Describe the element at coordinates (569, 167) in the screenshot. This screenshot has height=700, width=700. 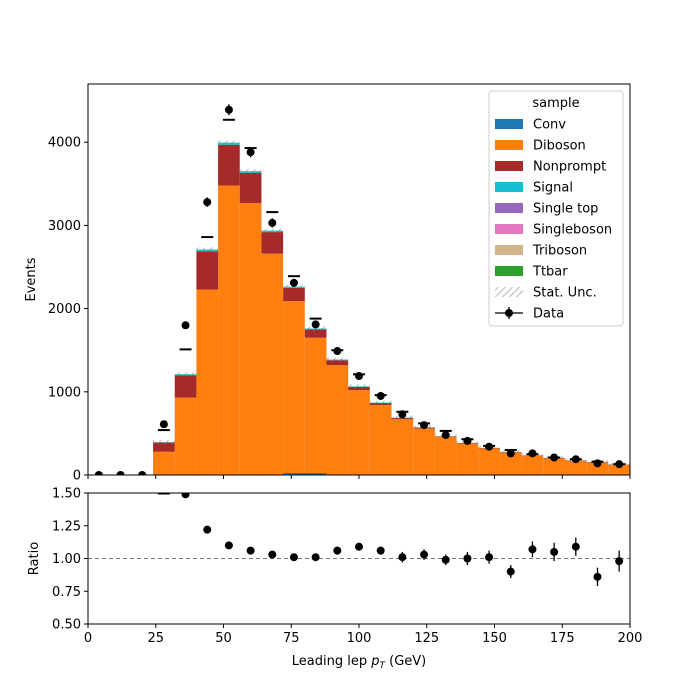
I see `legend-label-2: Nonprompt` at that location.